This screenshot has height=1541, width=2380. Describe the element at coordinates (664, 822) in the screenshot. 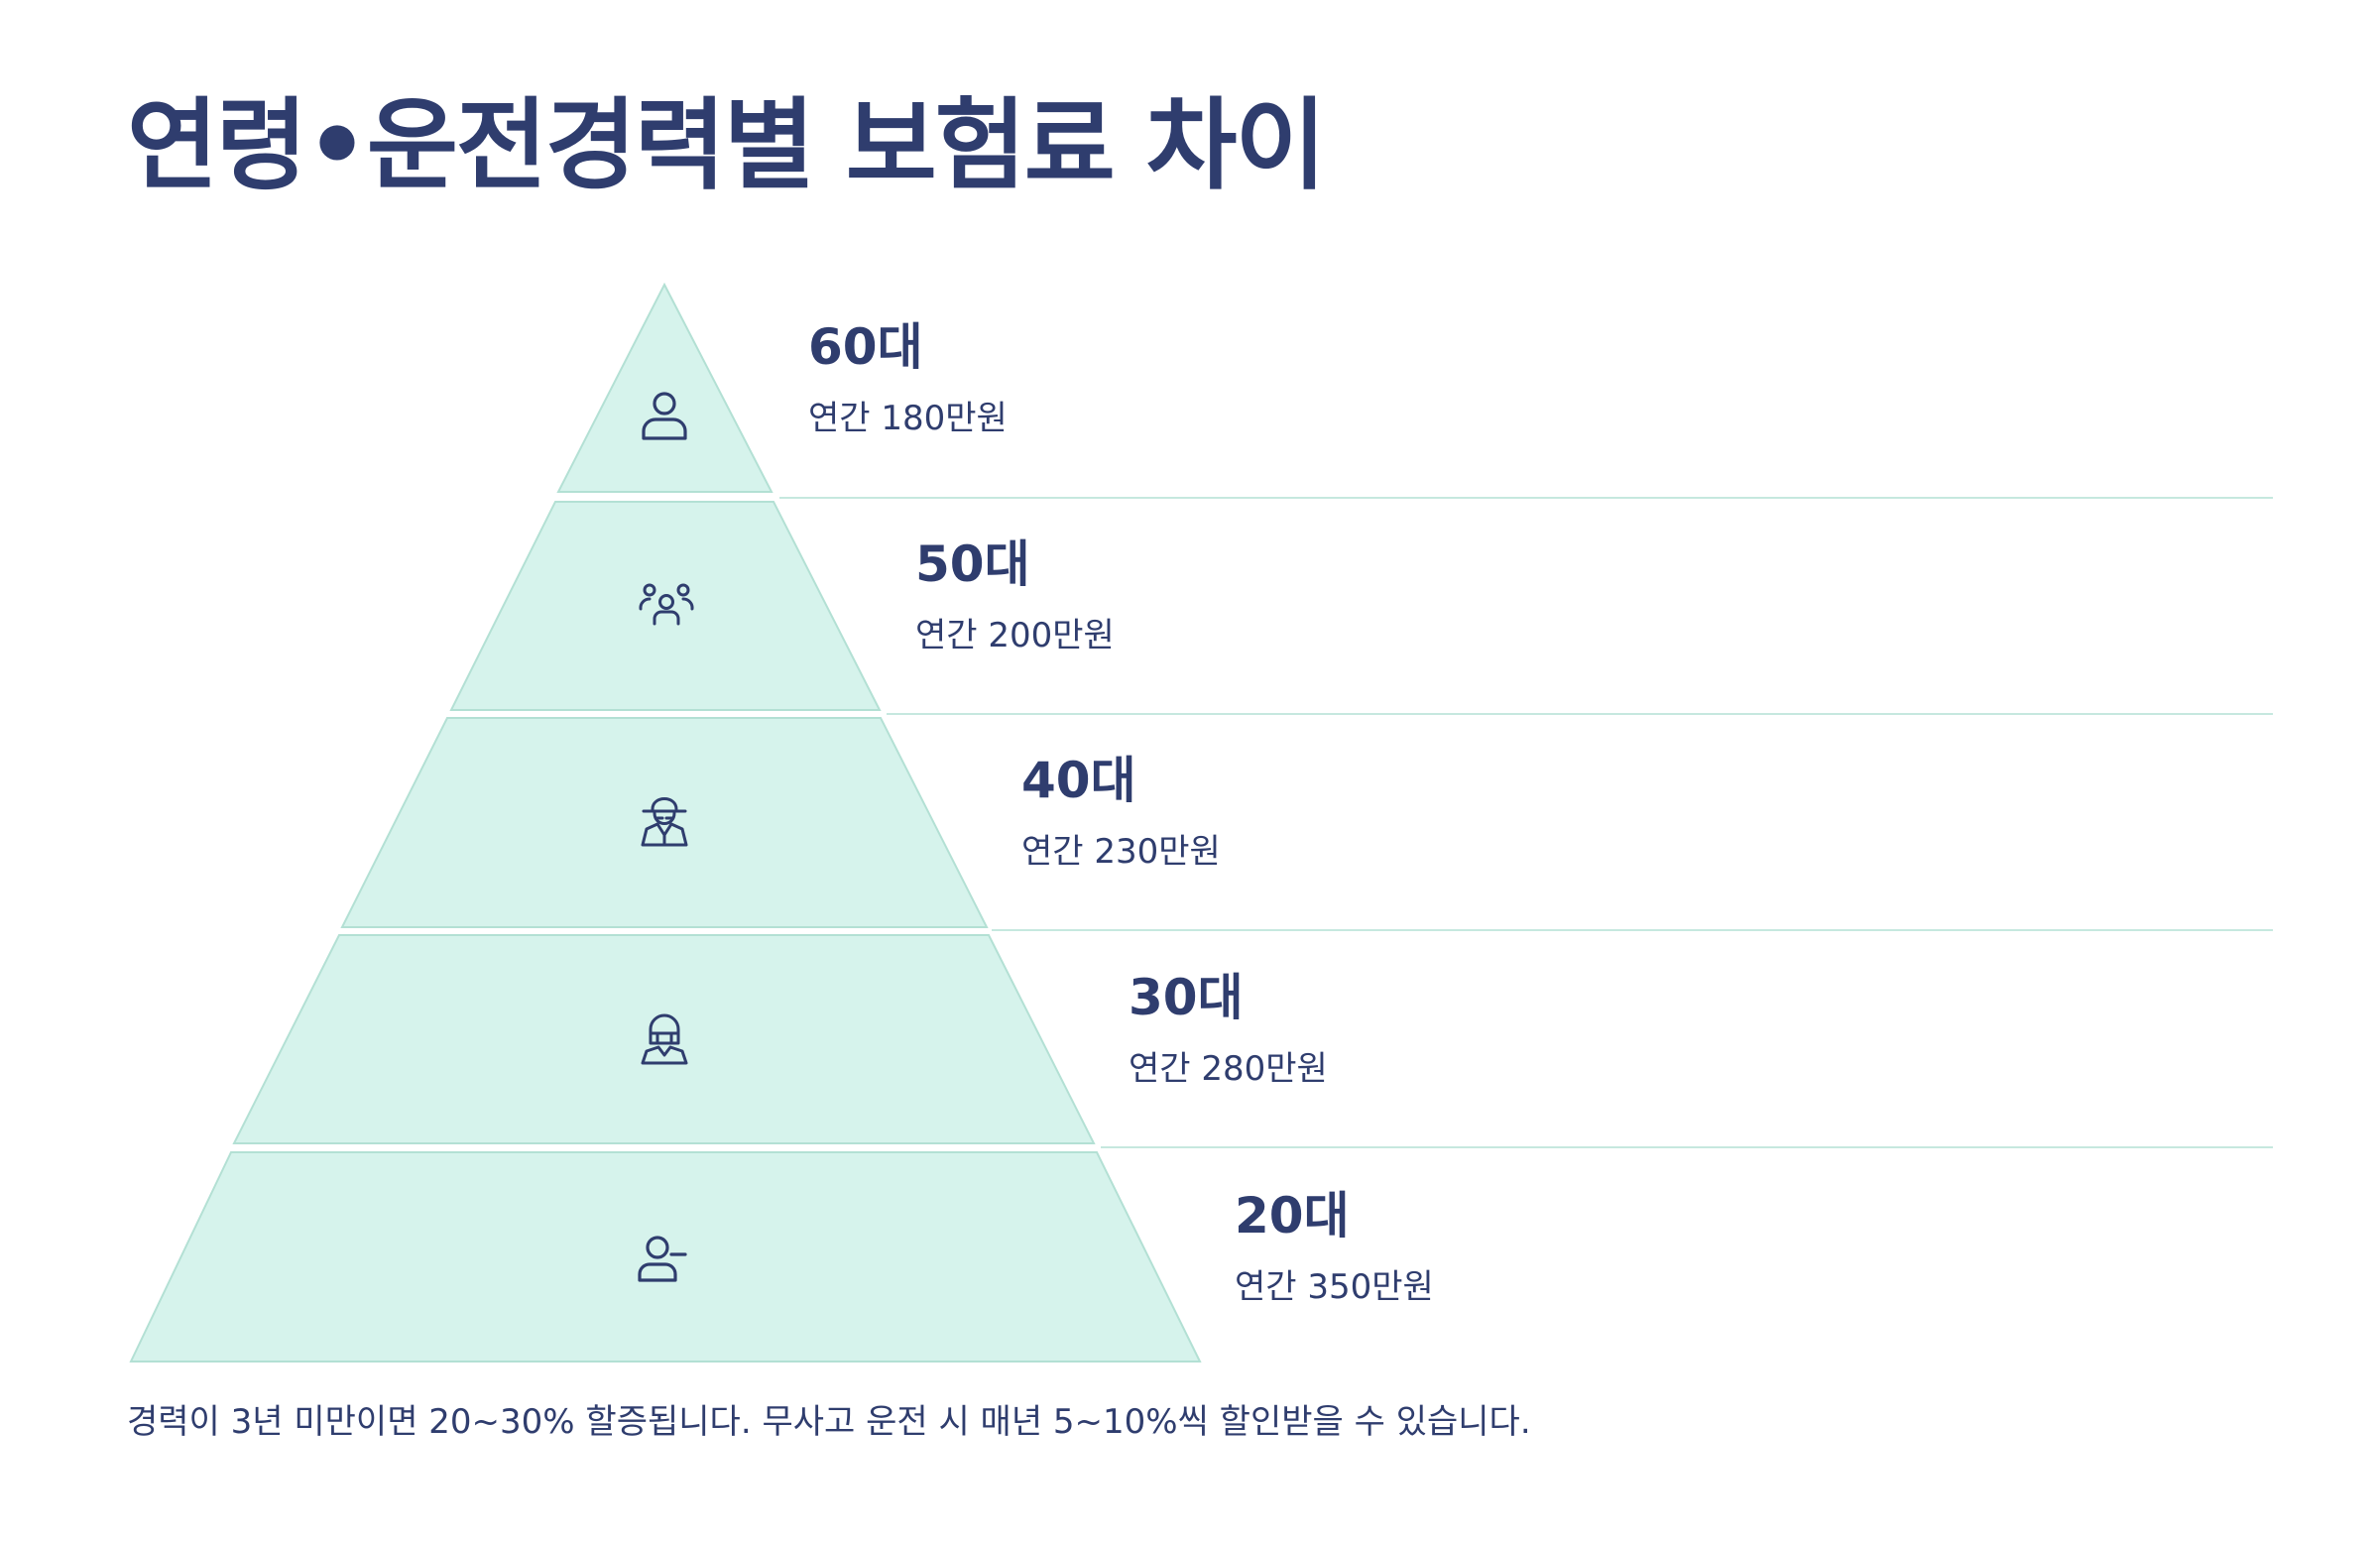

I see `detective-icon` at that location.